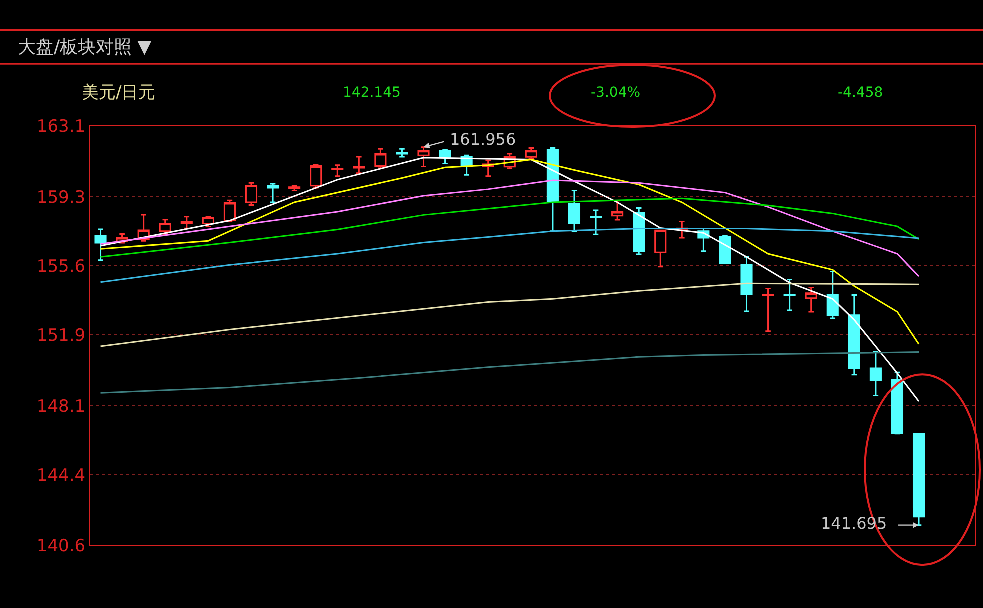 The width and height of the screenshot is (983, 608). Describe the element at coordinates (61, 476) in the screenshot. I see `y-tick-label: 144.4` at that location.